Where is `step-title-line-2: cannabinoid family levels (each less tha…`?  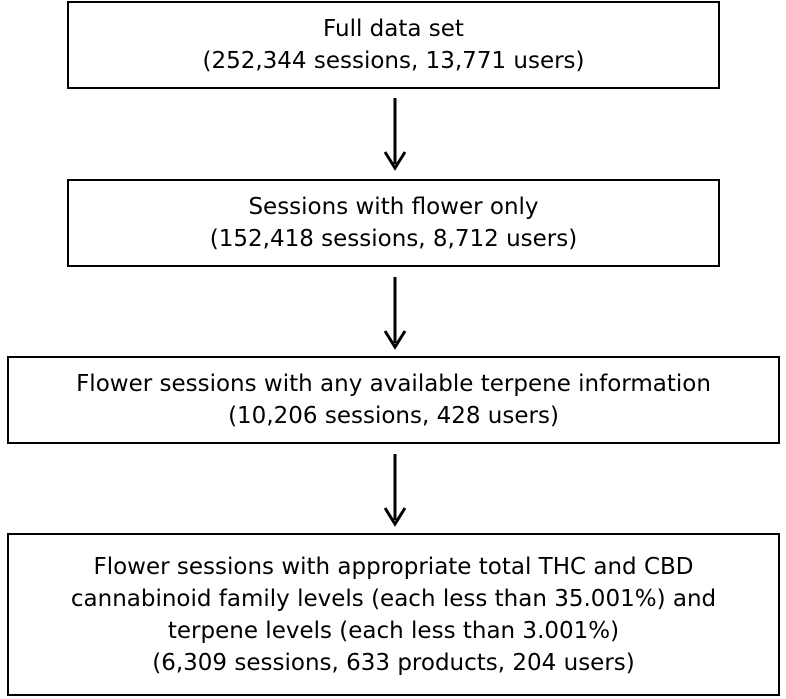 step-title-line-2: cannabinoid family levels (each less tha… is located at coordinates (393, 598).